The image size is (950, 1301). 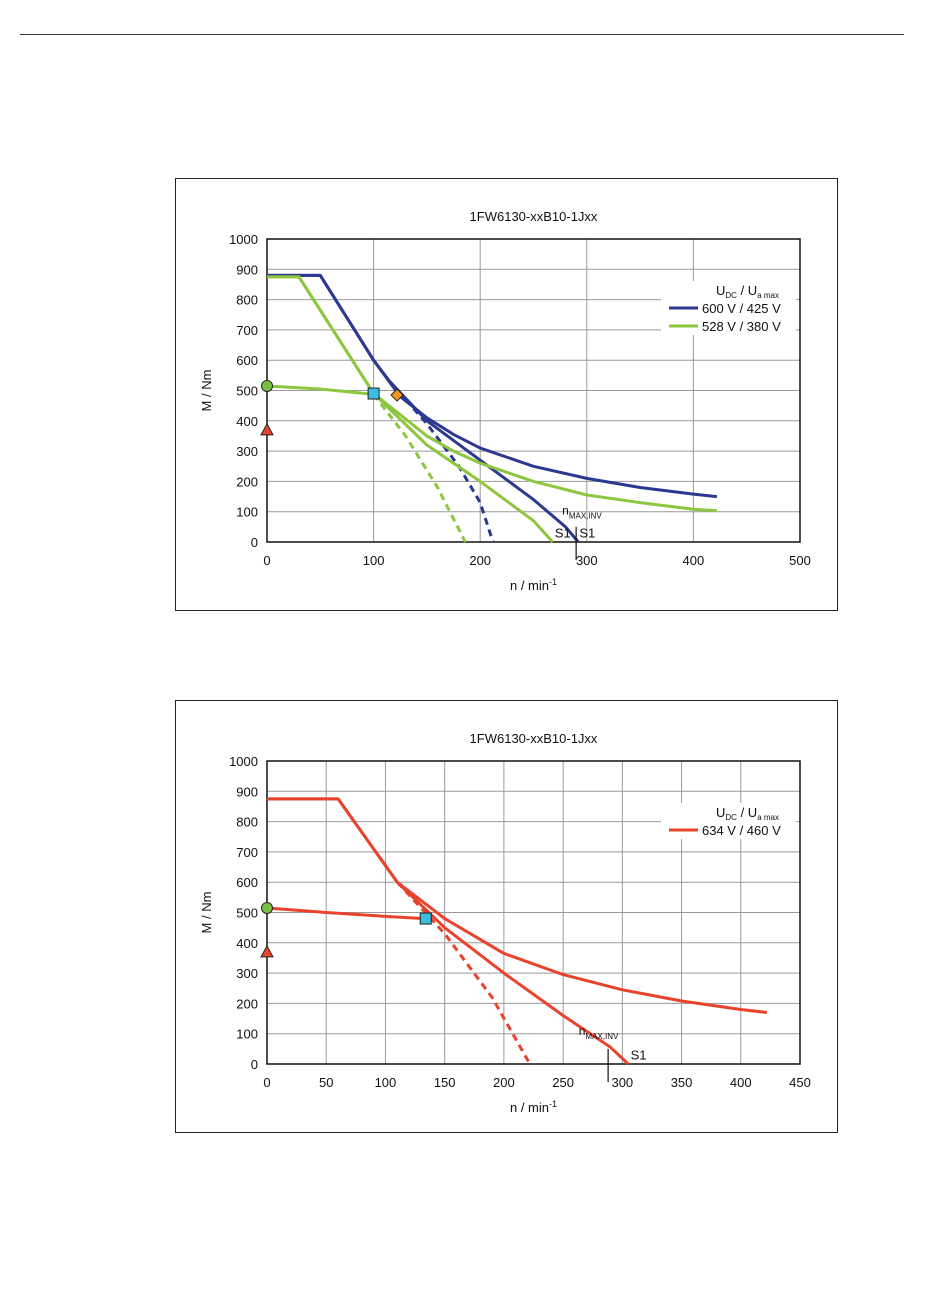 What do you see at coordinates (462, 34) in the screenshot?
I see `top-rule` at bounding box center [462, 34].